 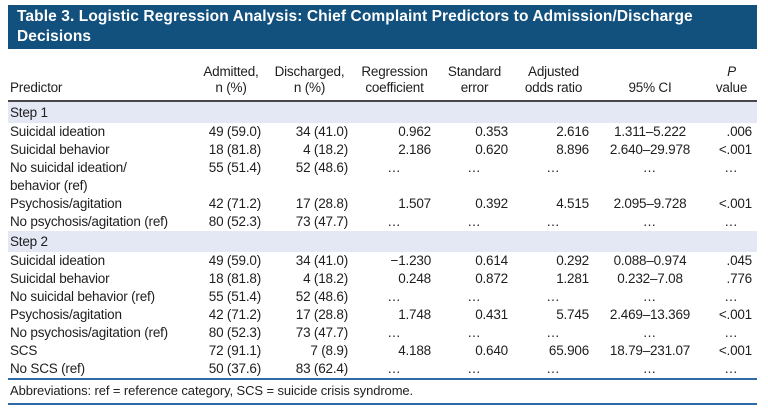 I want to click on cell-standard-error: 0.431, so click(x=491, y=314).